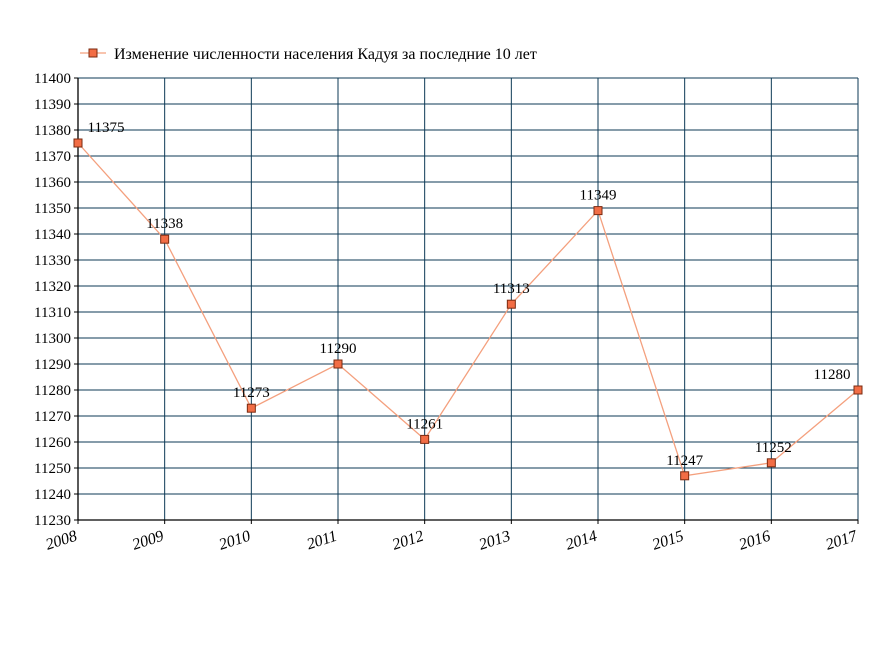  Describe the element at coordinates (452, 537) in the screenshot. I see `x-axis: 2008 2009 2010 2011 2012 2013 2014 2015 2016 2017` at that location.